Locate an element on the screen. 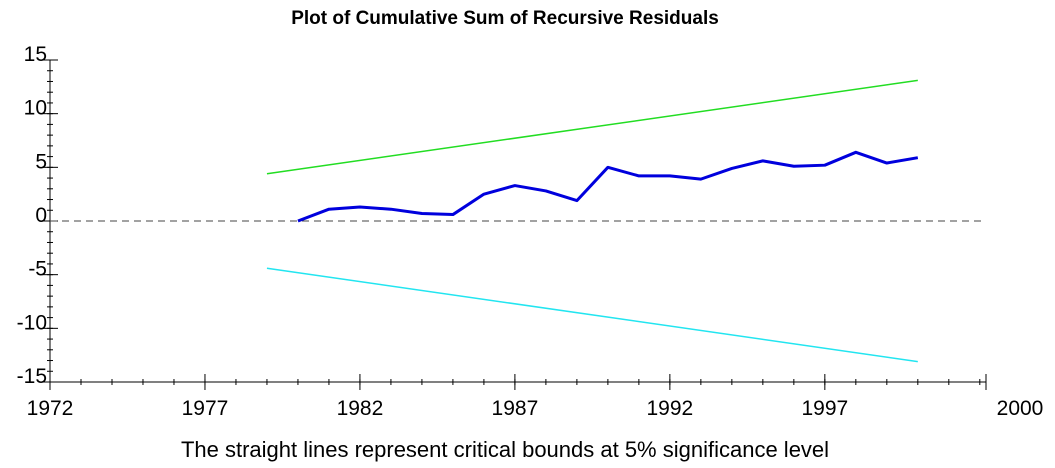 The image size is (1055, 468). y-tick-label: -15 is located at coordinates (32, 376).